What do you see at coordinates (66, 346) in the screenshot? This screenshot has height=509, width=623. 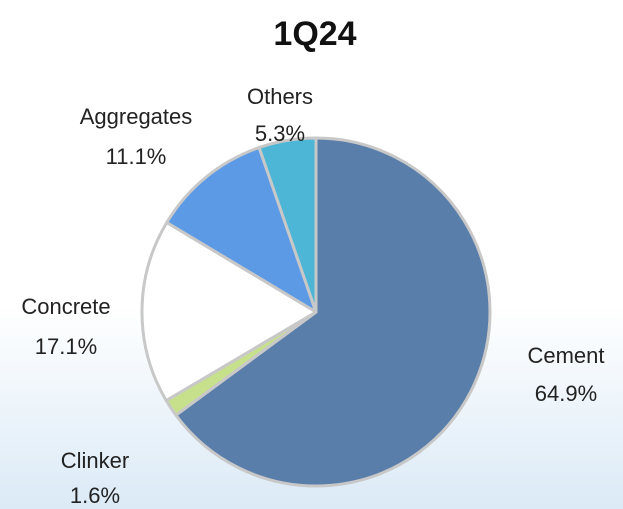 I see `slice-value-label: 17.1%` at bounding box center [66, 346].